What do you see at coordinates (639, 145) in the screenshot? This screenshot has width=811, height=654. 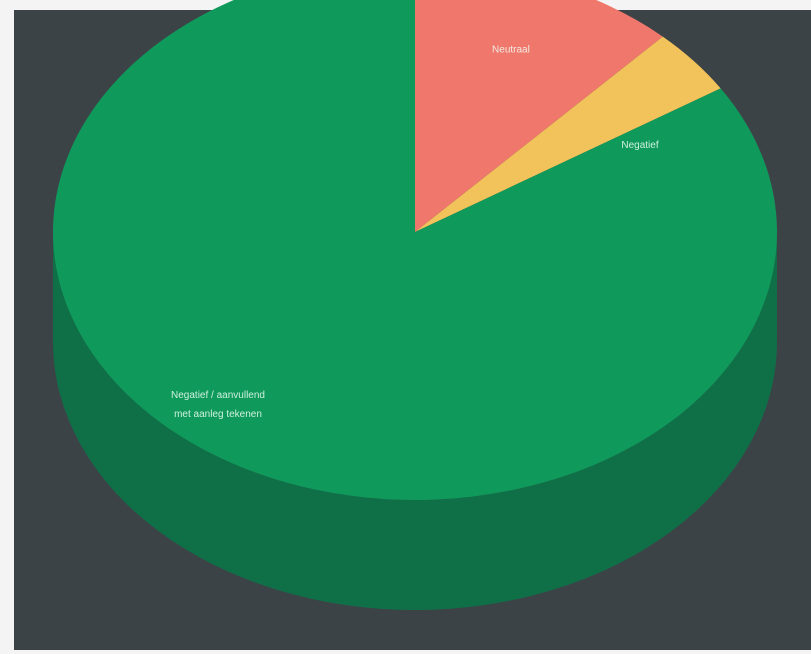 I see `slice-label-1: Negatief` at bounding box center [639, 145].